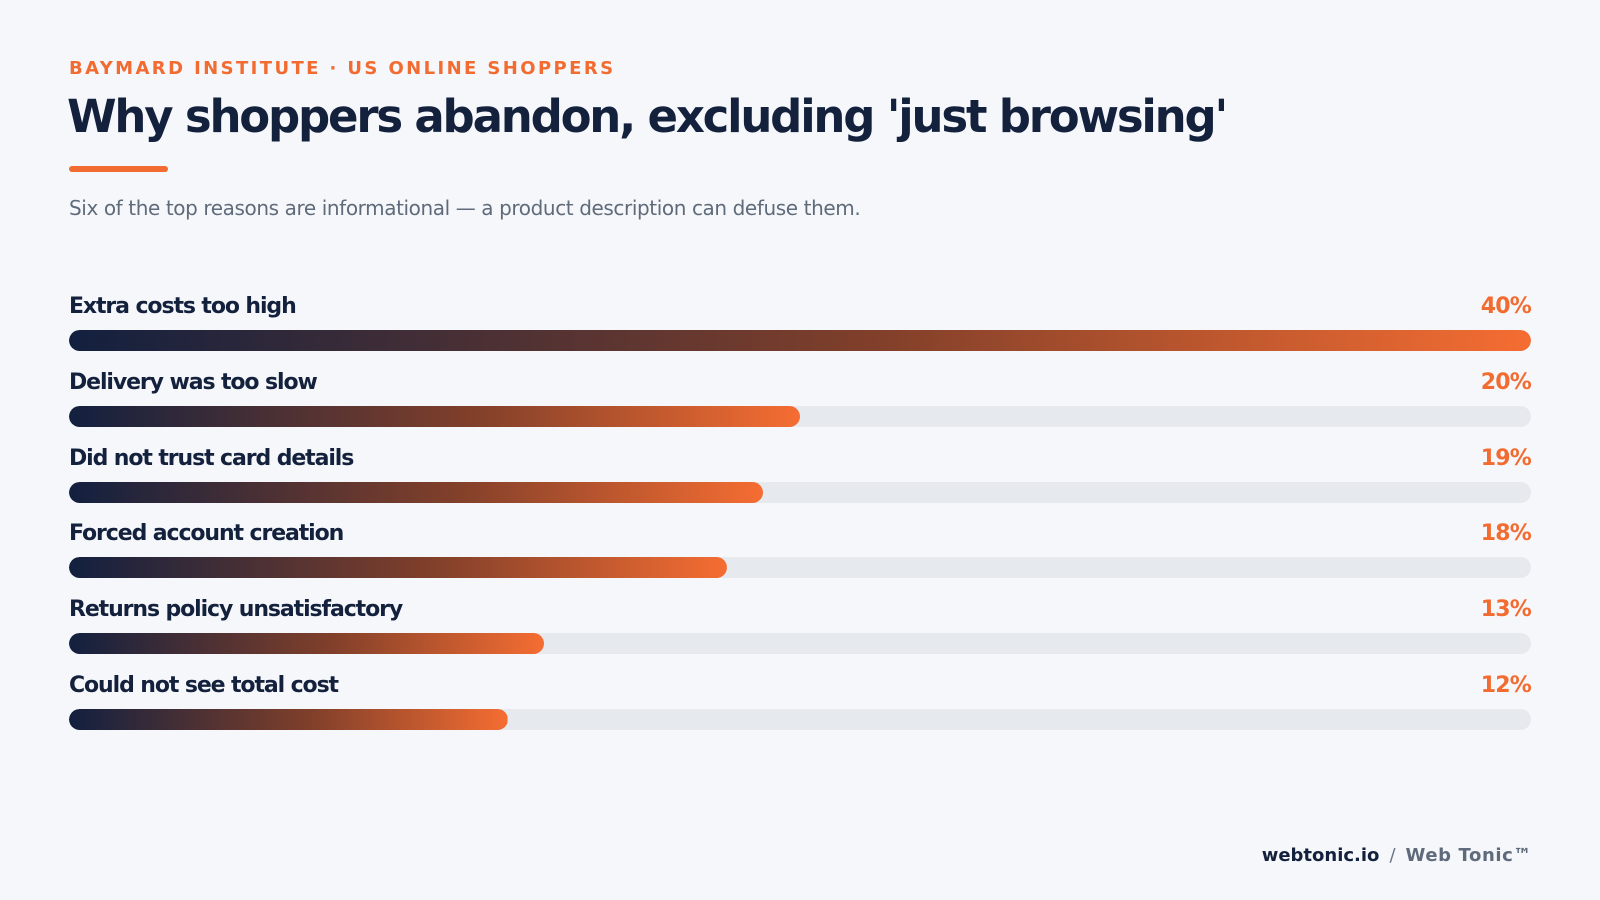 This screenshot has width=1600, height=900. I want to click on footer-credit: webtonic.io / Web Tonic™, so click(1397, 855).